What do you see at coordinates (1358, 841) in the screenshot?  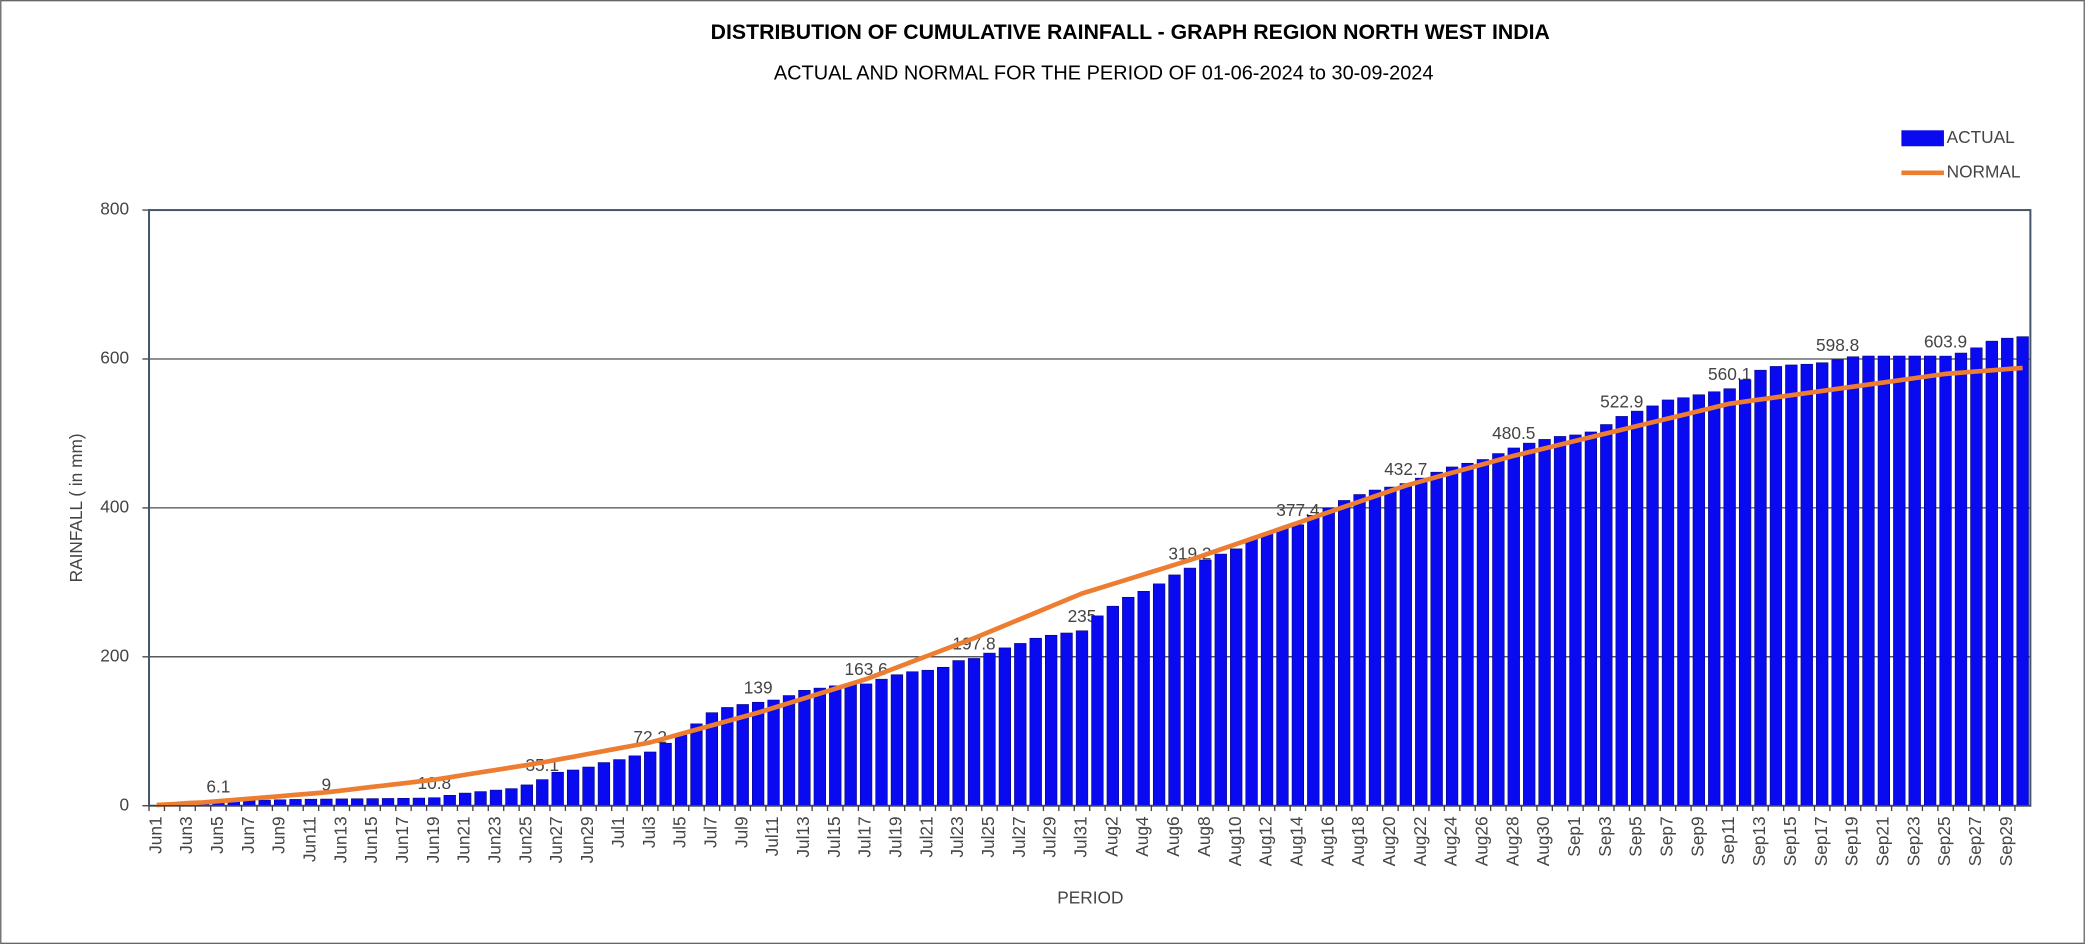 I see `x-tick-label: Aug18` at bounding box center [1358, 841].